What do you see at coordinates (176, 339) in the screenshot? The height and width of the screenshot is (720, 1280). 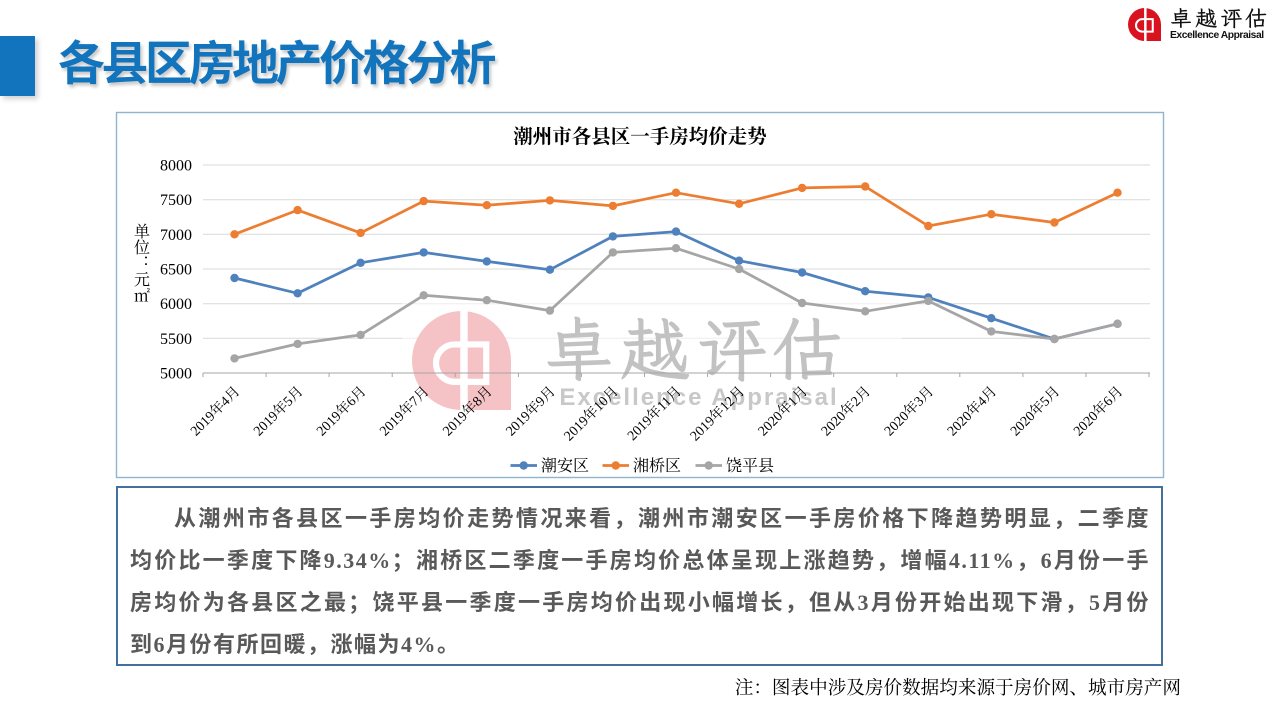 I see `svg-text: 5500` at bounding box center [176, 339].